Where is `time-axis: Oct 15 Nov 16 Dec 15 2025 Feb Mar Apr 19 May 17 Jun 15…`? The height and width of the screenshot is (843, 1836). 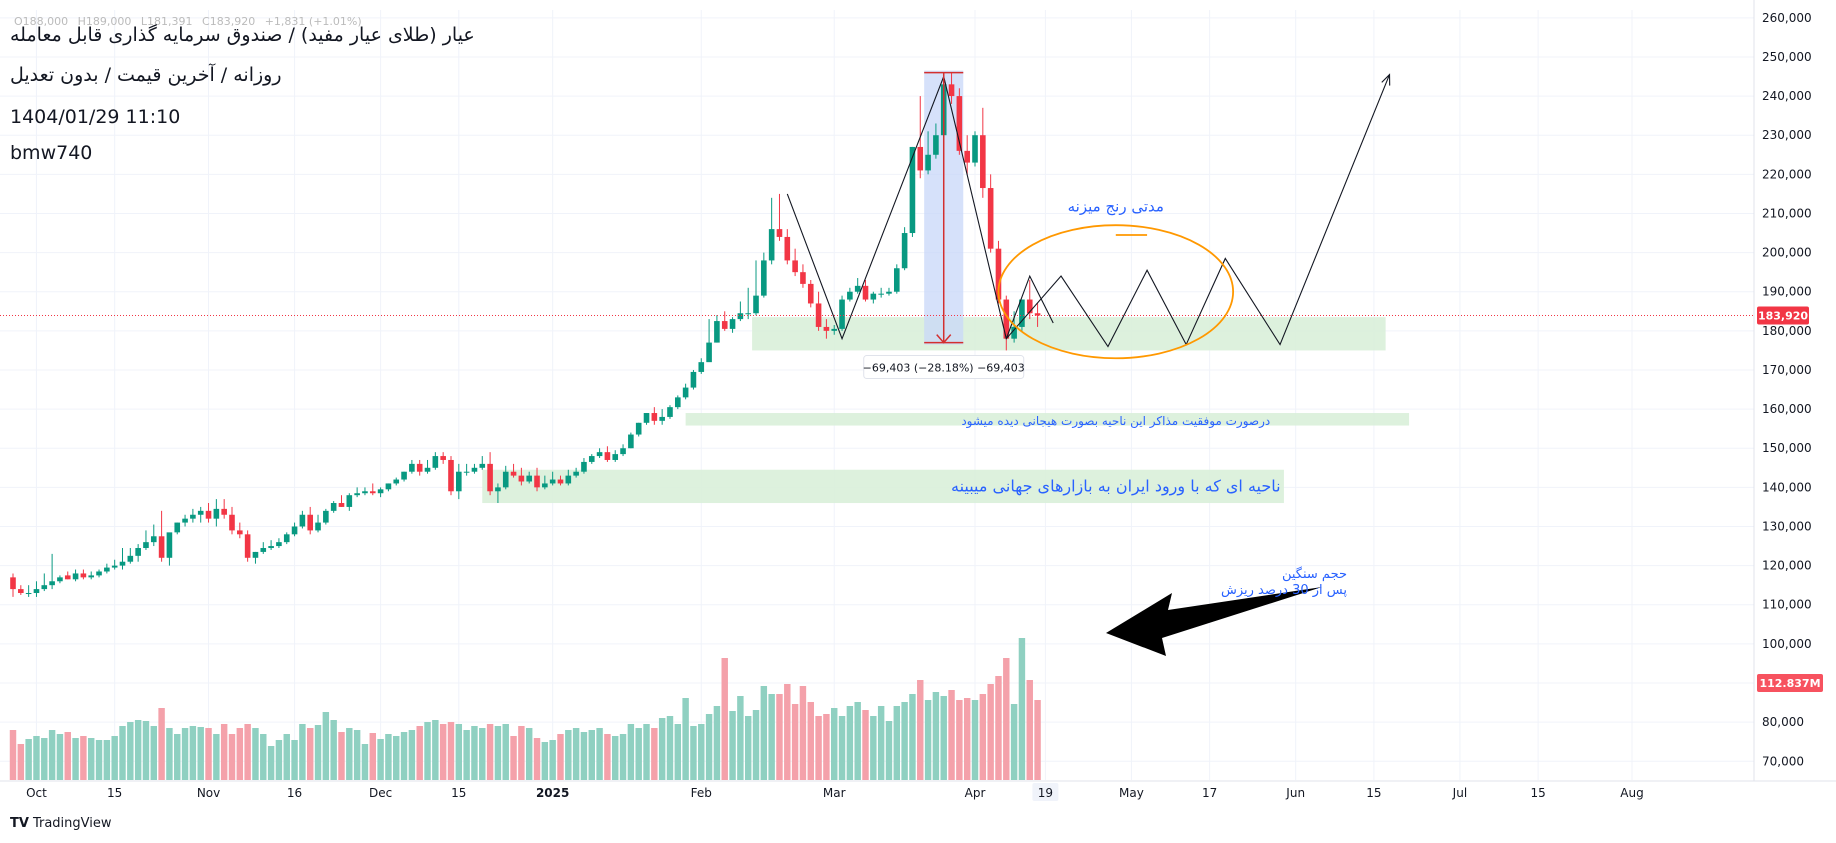
time-axis: Oct 15 Nov 16 Dec 15 2025 Feb Mar Apr 19 May 17 Jun 15… is located at coordinates (835, 792).